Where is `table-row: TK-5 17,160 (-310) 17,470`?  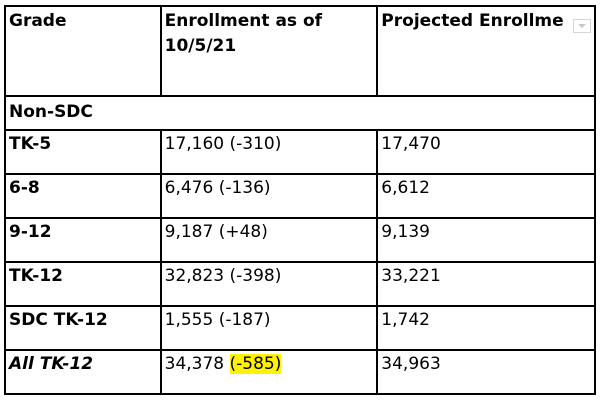 table-row: TK-5 17,160 (-310) 17,470 is located at coordinates (300, 152).